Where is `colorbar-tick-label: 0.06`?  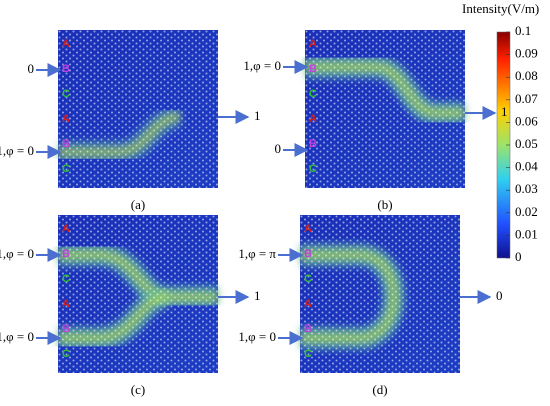
colorbar-tick-label: 0.06 is located at coordinates (526, 120).